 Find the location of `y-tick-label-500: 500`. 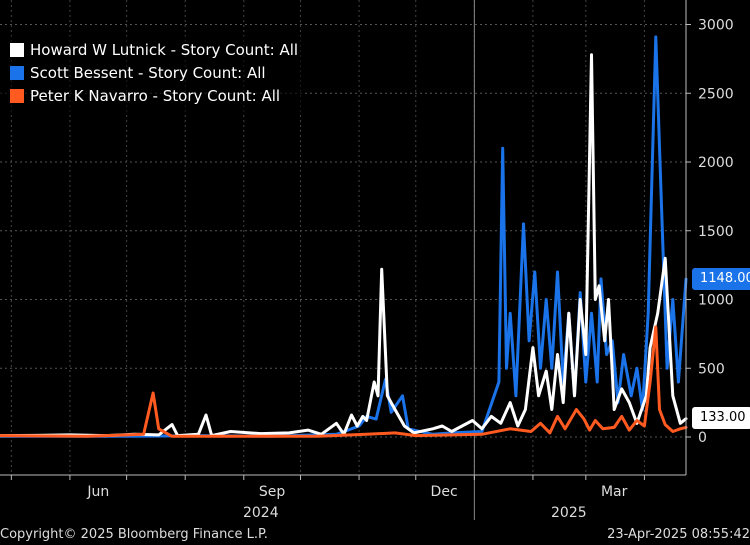

y-tick-label-500: 500 is located at coordinates (711, 369).